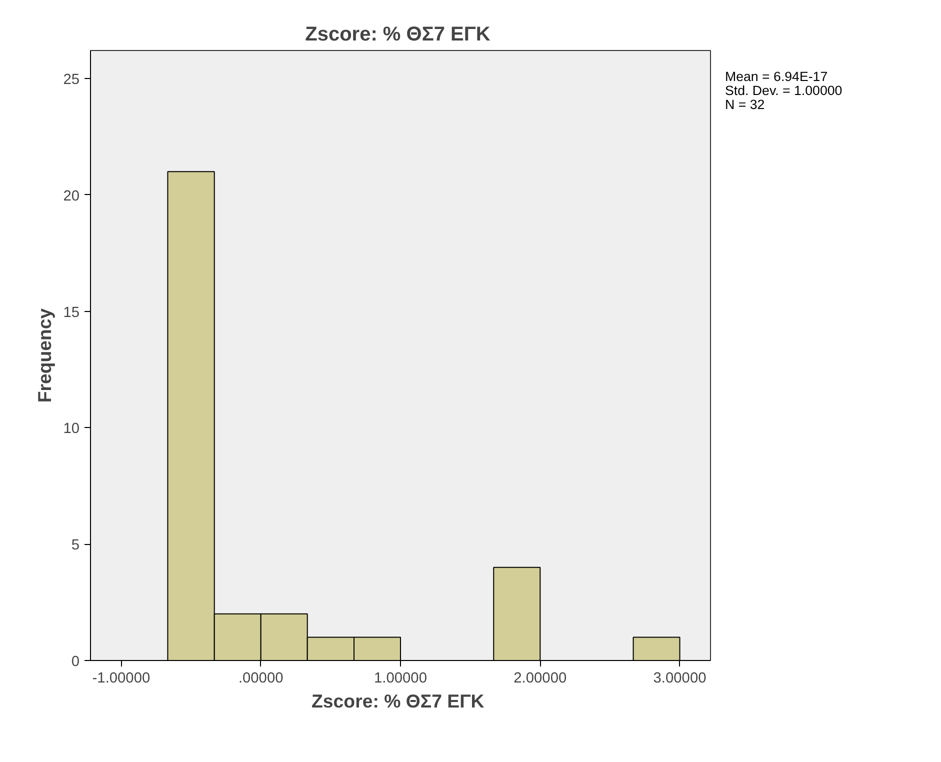  Describe the element at coordinates (71, 429) in the screenshot. I see `y-tick-label: 10` at that location.